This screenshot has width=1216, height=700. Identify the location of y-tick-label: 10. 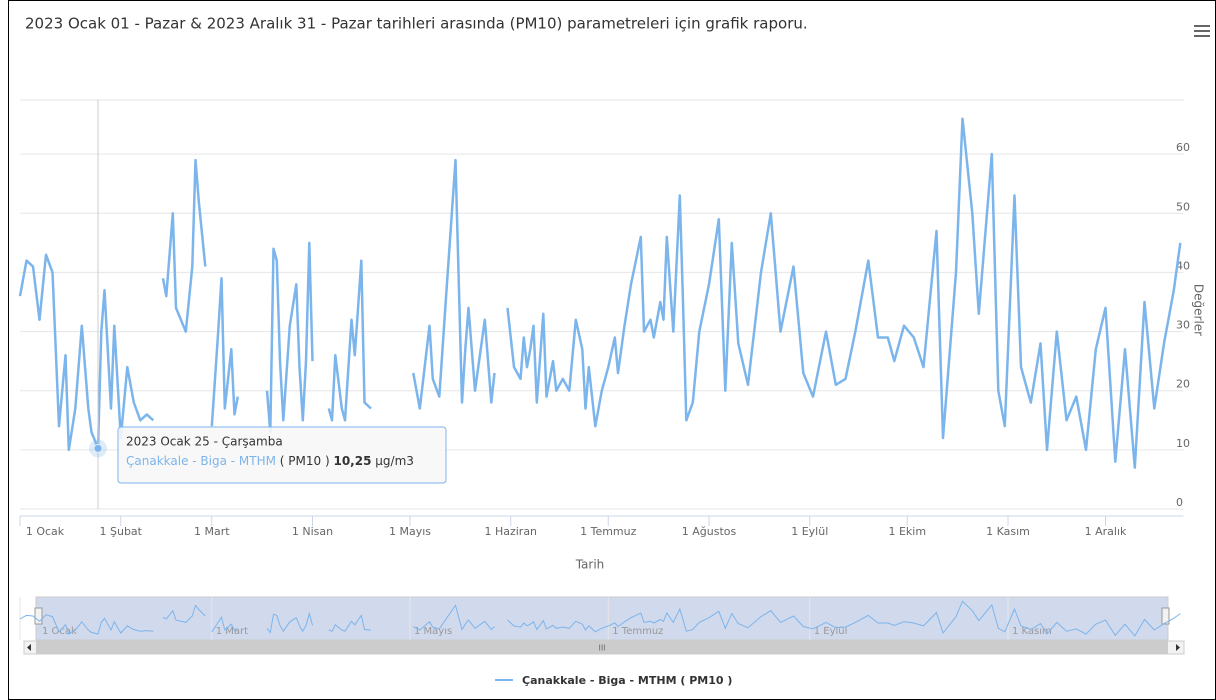
(1183, 443).